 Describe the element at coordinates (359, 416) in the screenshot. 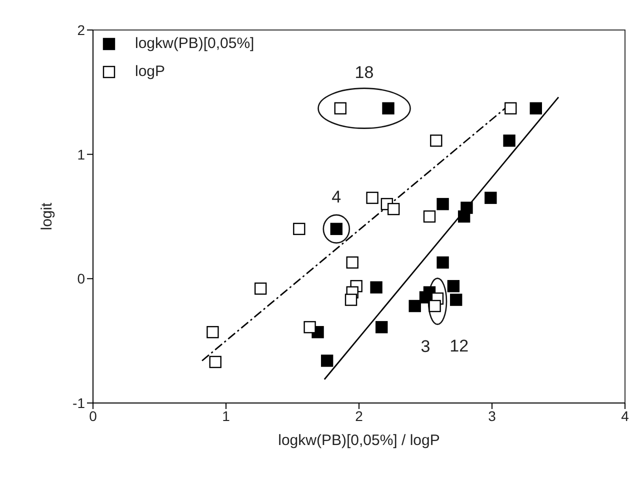

I see `x-tick-label: 2` at that location.